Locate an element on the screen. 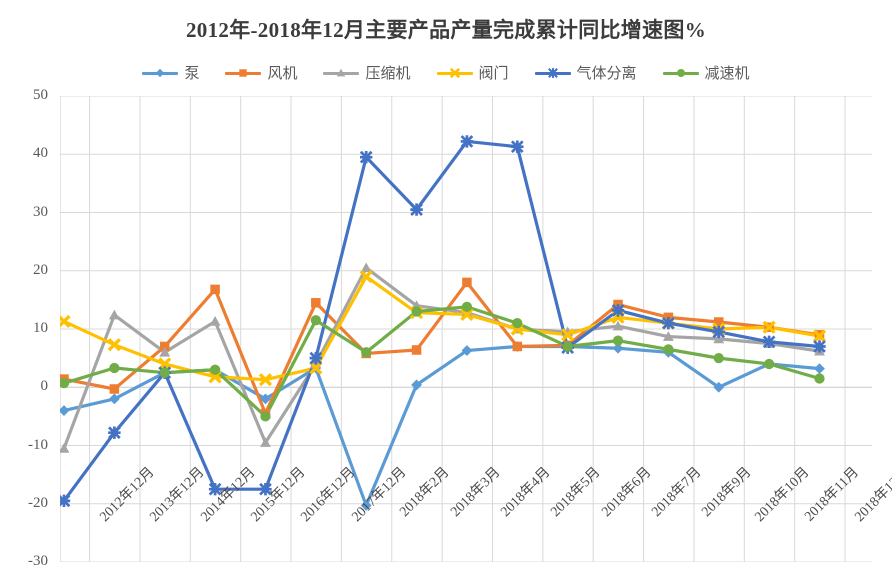  y-tick-label: -30 is located at coordinates (38, 561).